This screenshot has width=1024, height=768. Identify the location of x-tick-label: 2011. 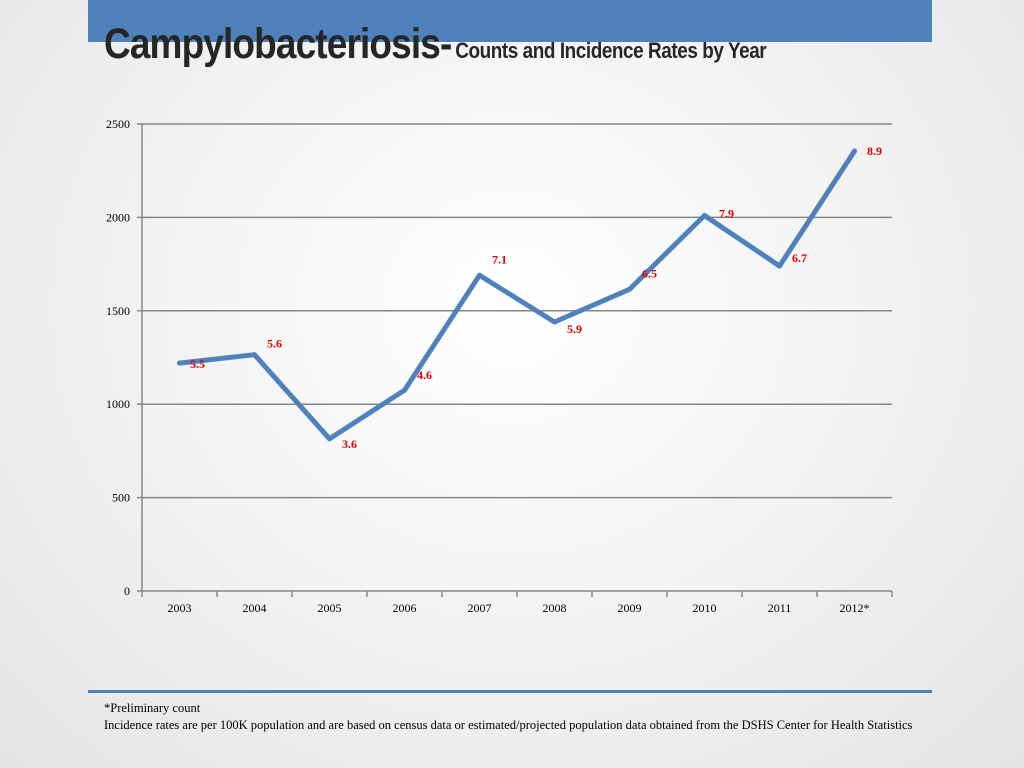
(780, 608).